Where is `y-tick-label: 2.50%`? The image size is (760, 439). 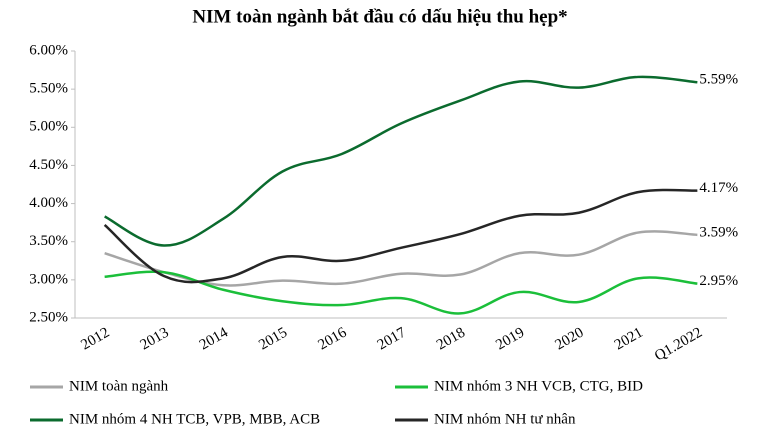
y-tick-label: 2.50% is located at coordinates (48, 317).